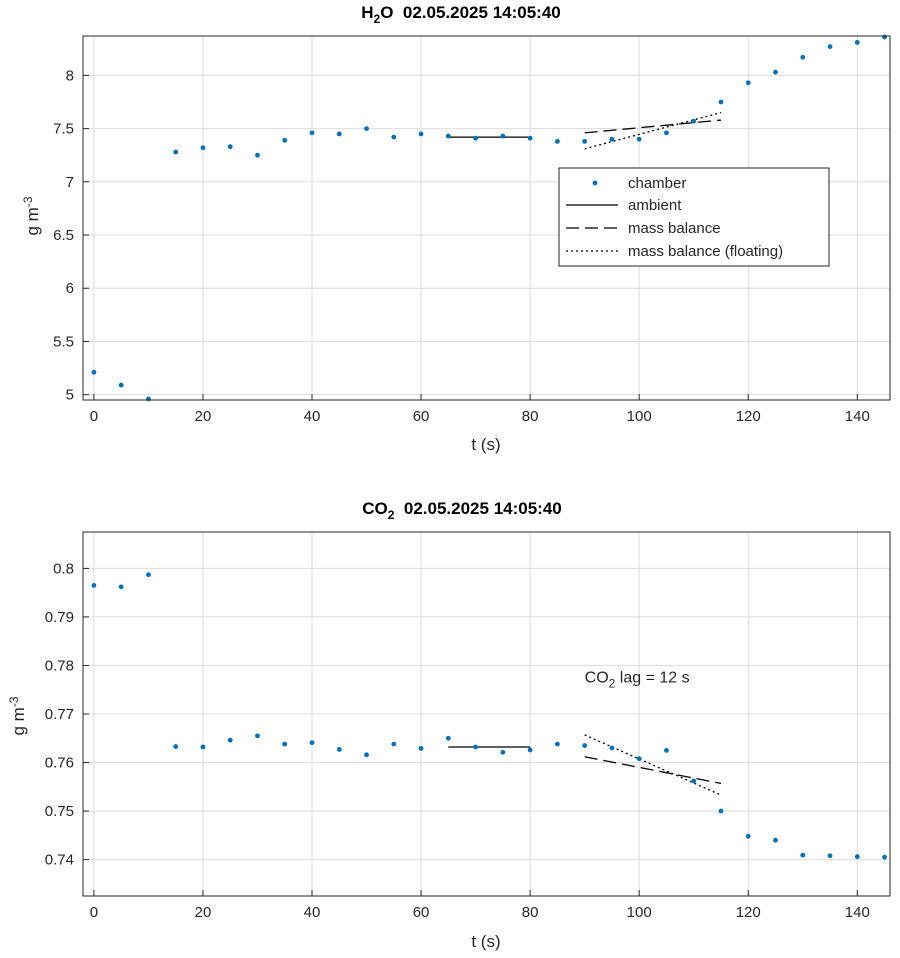  I want to click on y-tick-label: 5.5, so click(63, 341).